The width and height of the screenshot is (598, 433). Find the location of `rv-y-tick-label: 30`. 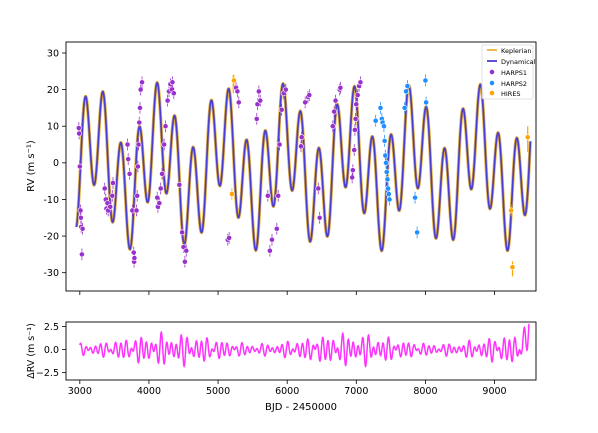

rv-y-tick-label: 30 is located at coordinates (53, 53).